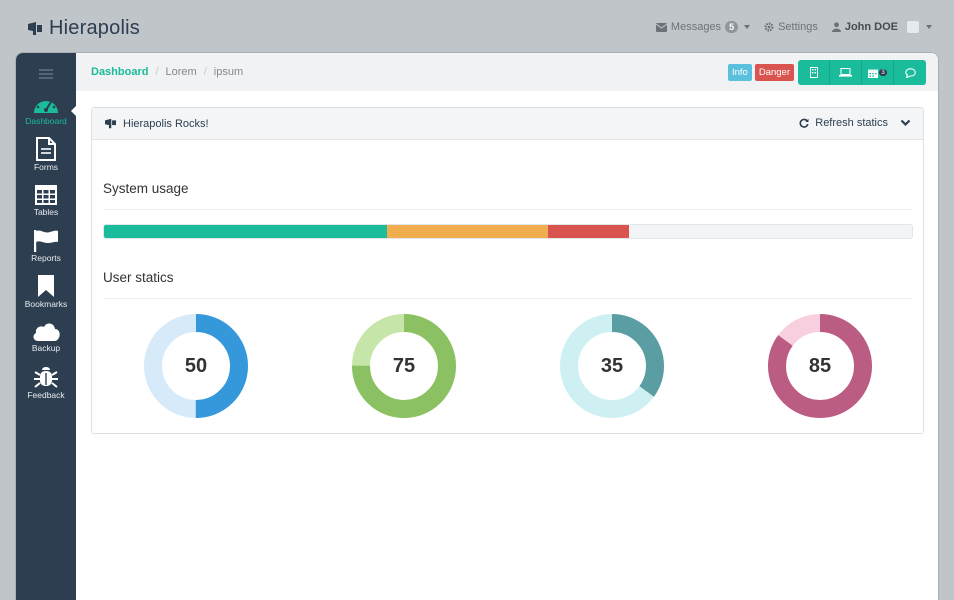 The image size is (954, 600). I want to click on comment-icon, so click(910, 72).